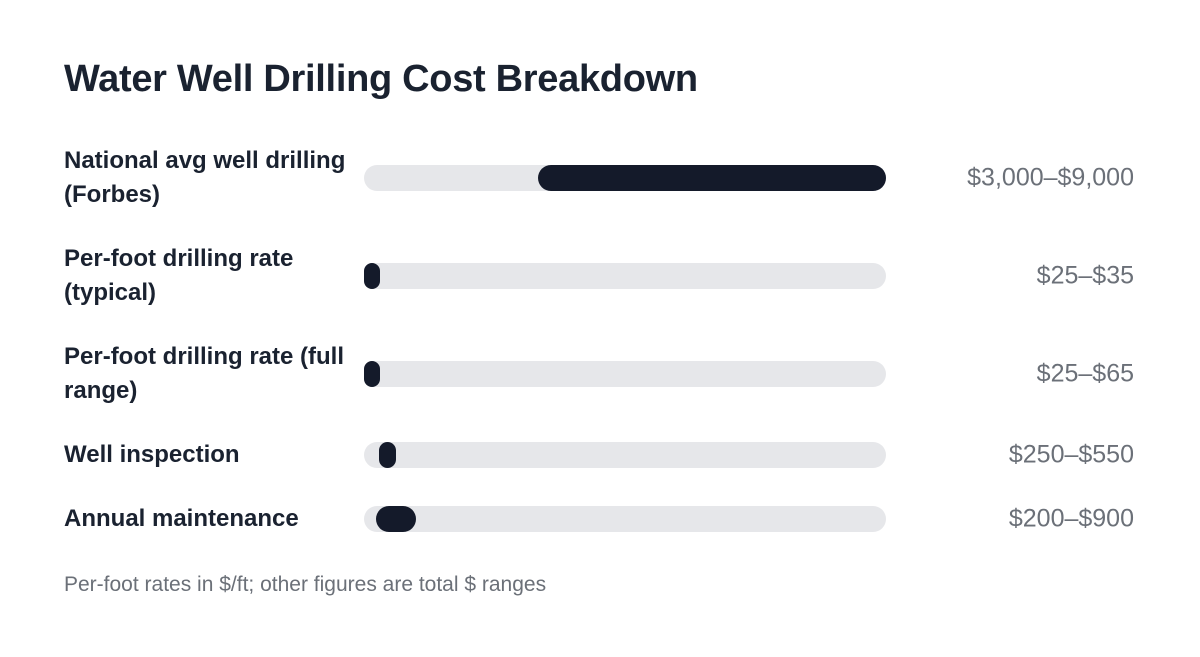 This screenshot has height=657, width=1200. I want to click on row-label: Well inspection, so click(152, 454).